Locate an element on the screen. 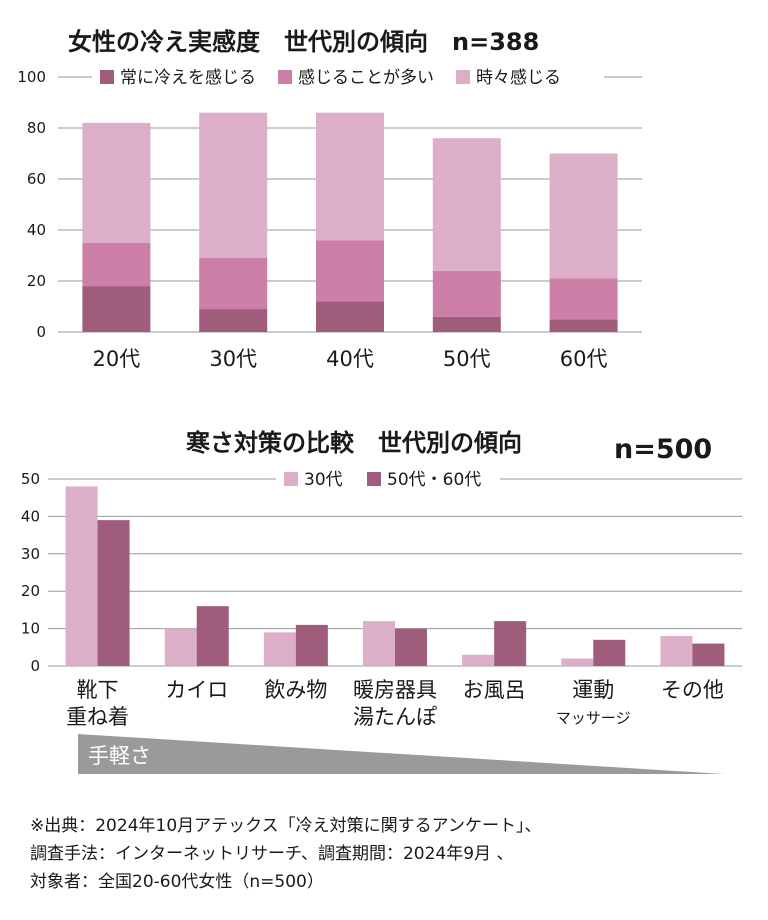  x-category-label: 20代 is located at coordinates (117, 359).